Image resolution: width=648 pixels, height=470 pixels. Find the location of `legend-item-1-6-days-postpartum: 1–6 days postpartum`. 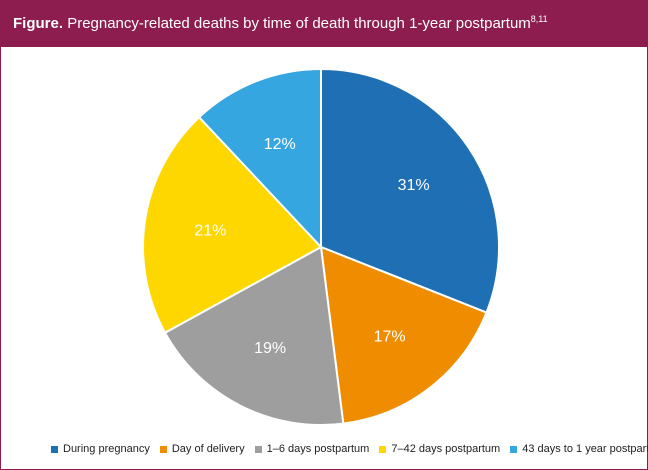

legend-item-1-6-days-postpartum: 1–6 days postpartum is located at coordinates (312, 449).